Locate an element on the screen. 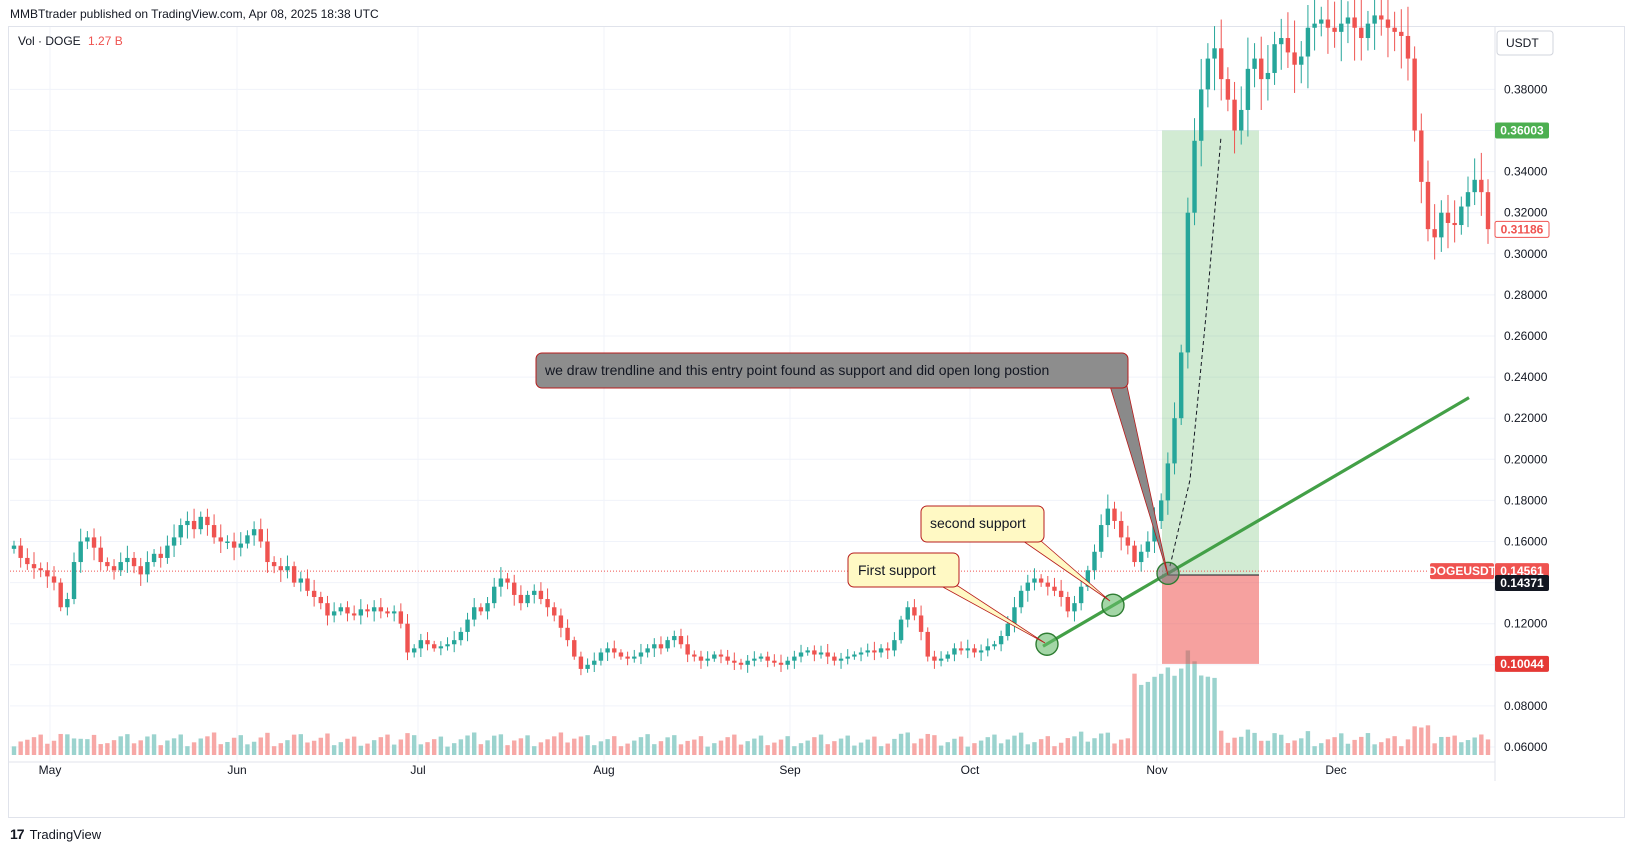 The image size is (1634, 850). loss-zone is located at coordinates (1210, 619).